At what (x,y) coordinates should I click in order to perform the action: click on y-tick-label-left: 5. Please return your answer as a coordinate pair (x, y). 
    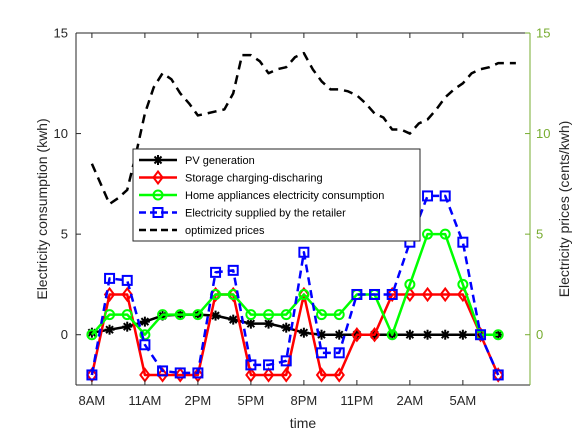
    Looking at the image, I should click on (64, 234).